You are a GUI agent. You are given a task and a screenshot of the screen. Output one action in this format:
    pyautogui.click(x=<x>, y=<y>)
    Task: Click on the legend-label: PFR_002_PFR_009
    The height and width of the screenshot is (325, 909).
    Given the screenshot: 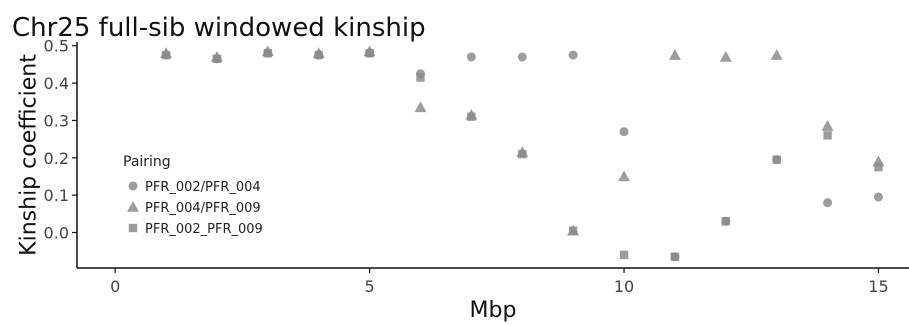 What is the action you would take?
    pyautogui.click(x=204, y=229)
    